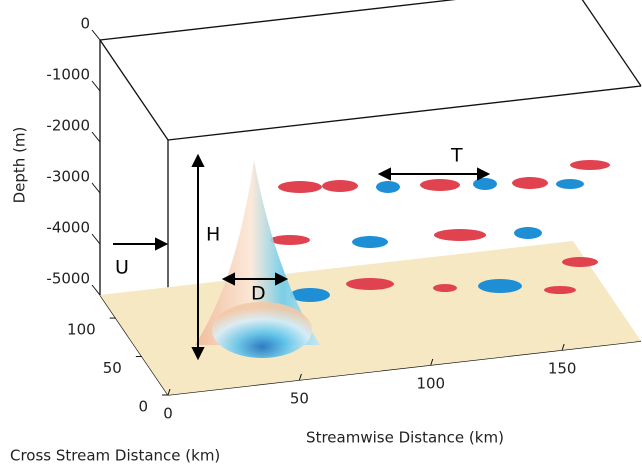  Describe the element at coordinates (68, 75) in the screenshot. I see `z-tick-label: -1000` at that location.